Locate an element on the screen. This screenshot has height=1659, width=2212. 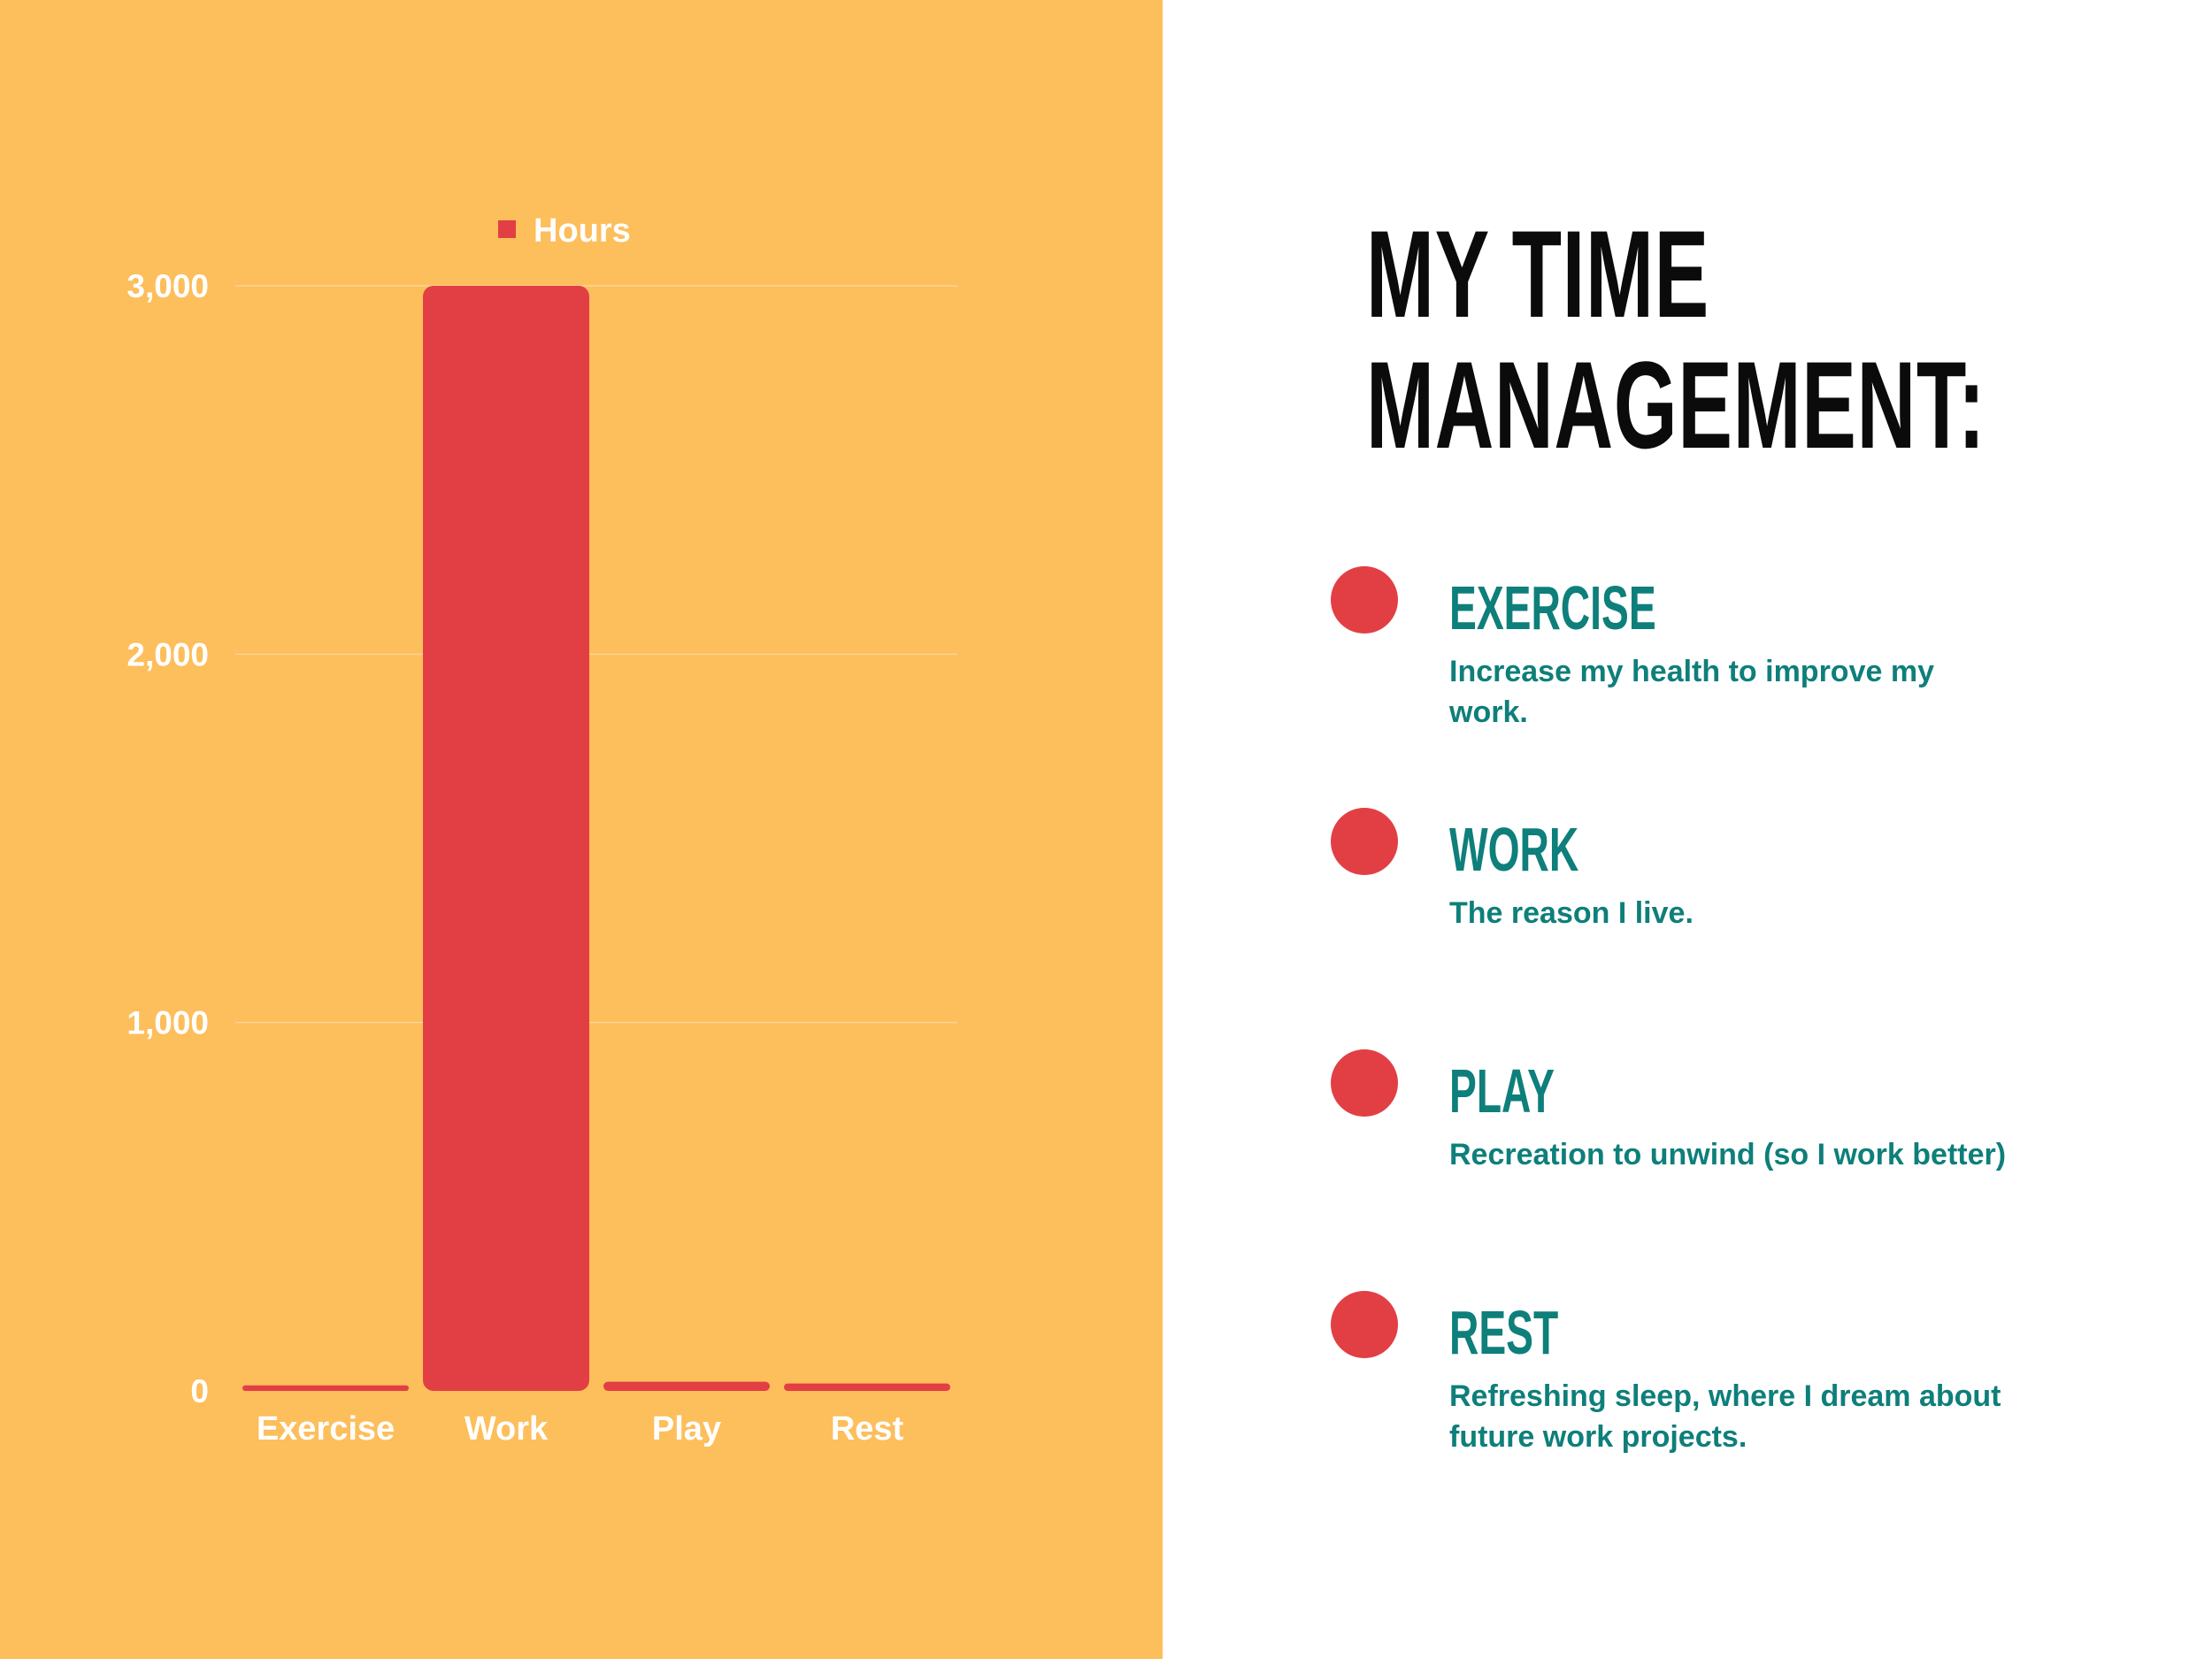
item-description: Increase my health to improve my work. is located at coordinates (1692, 692).